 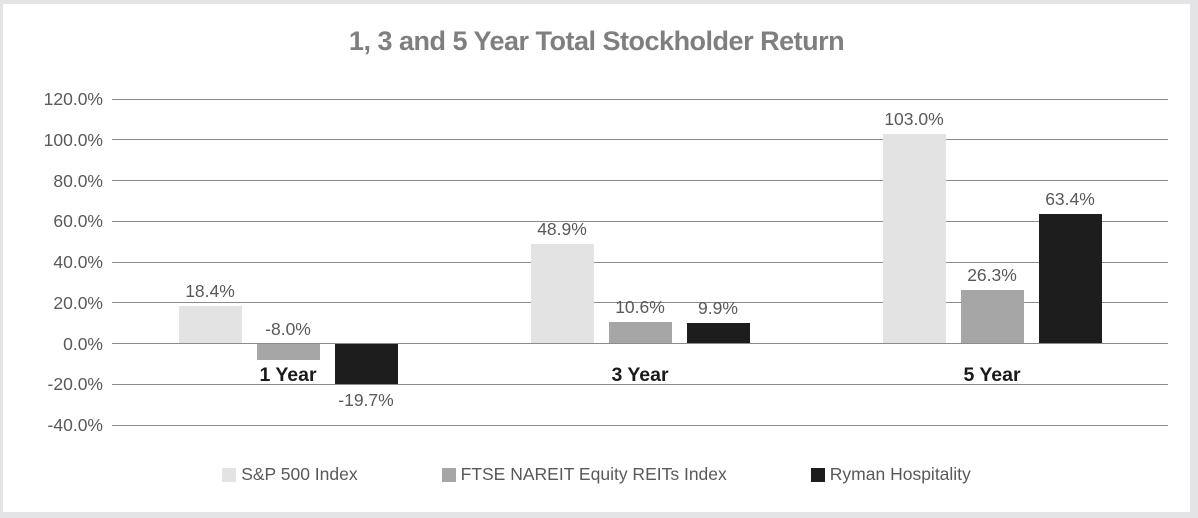 What do you see at coordinates (900, 474) in the screenshot?
I see `legend-label: Ryman Hospitality` at bounding box center [900, 474].